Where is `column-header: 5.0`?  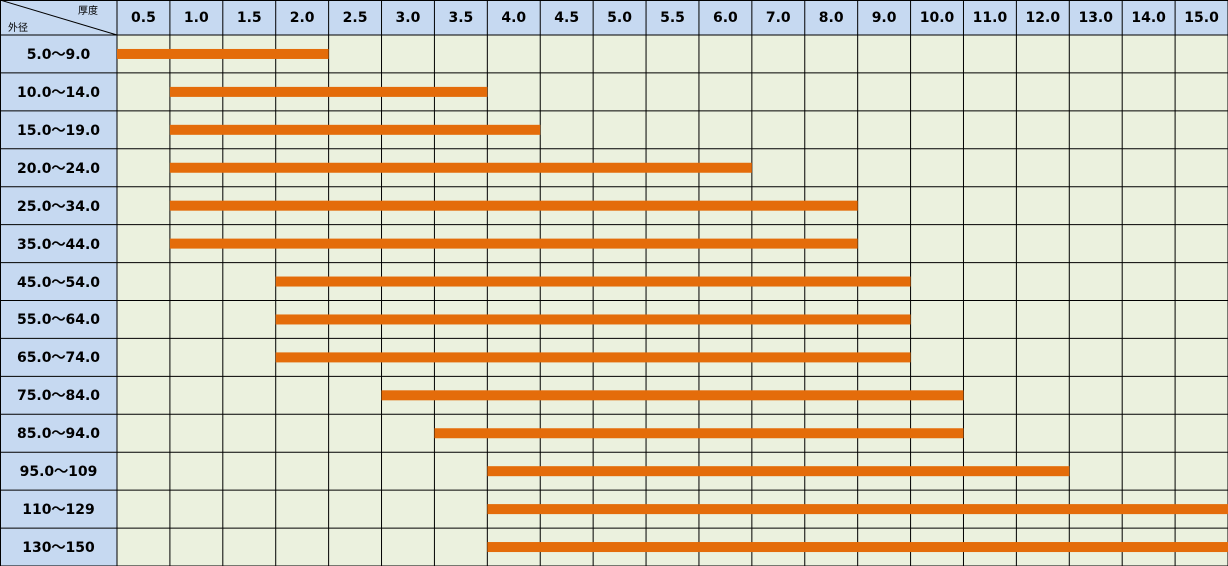
column-header: 5.0 is located at coordinates (619, 17).